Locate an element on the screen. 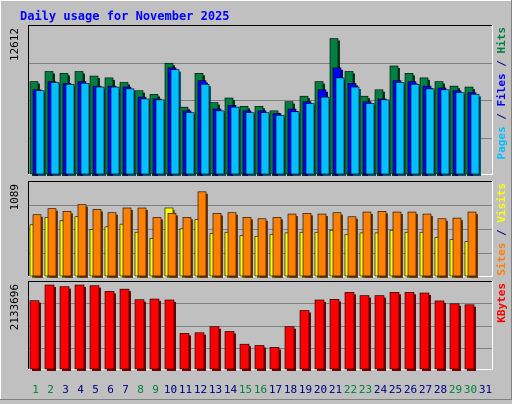 The image size is (512, 404). bar-pages-day-21-body is located at coordinates (340, 126).